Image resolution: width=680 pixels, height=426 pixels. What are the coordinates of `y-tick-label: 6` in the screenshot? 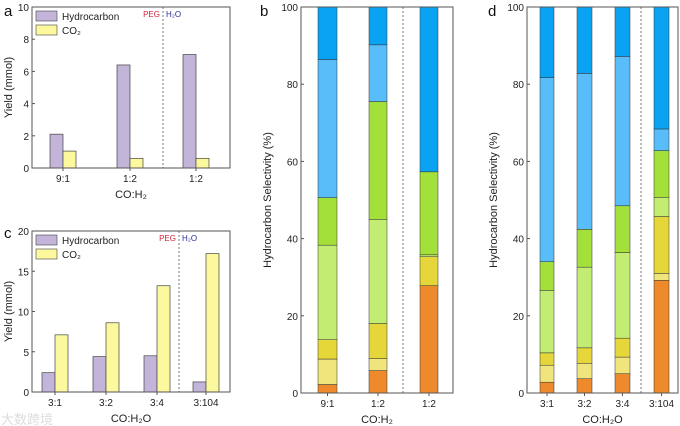 It's located at (26, 72).